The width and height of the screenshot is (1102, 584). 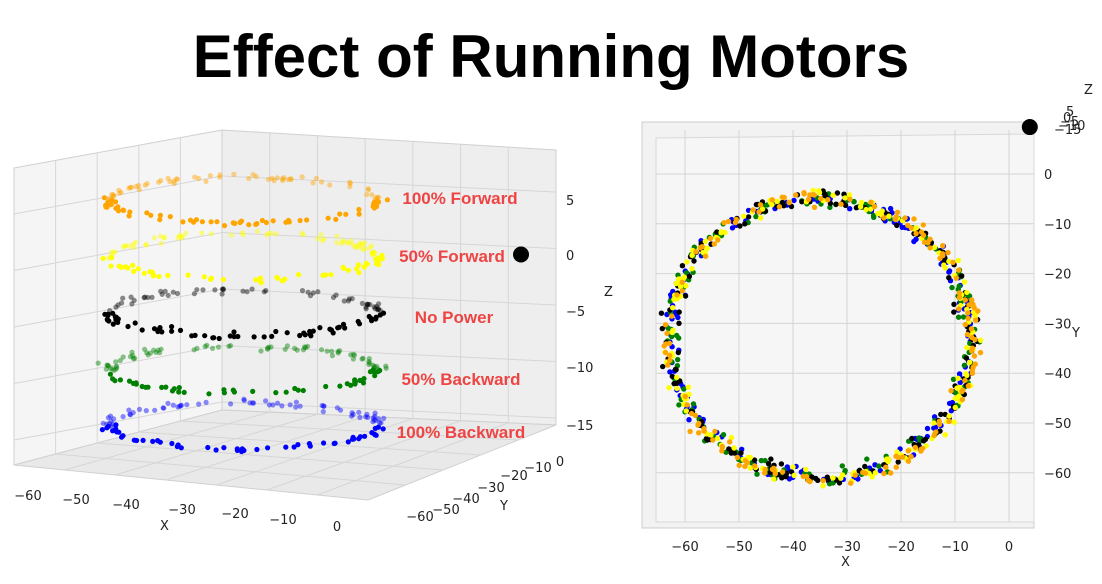 What do you see at coordinates (1048, 175) in the screenshot?
I see `y-tick-label: 0` at bounding box center [1048, 175].